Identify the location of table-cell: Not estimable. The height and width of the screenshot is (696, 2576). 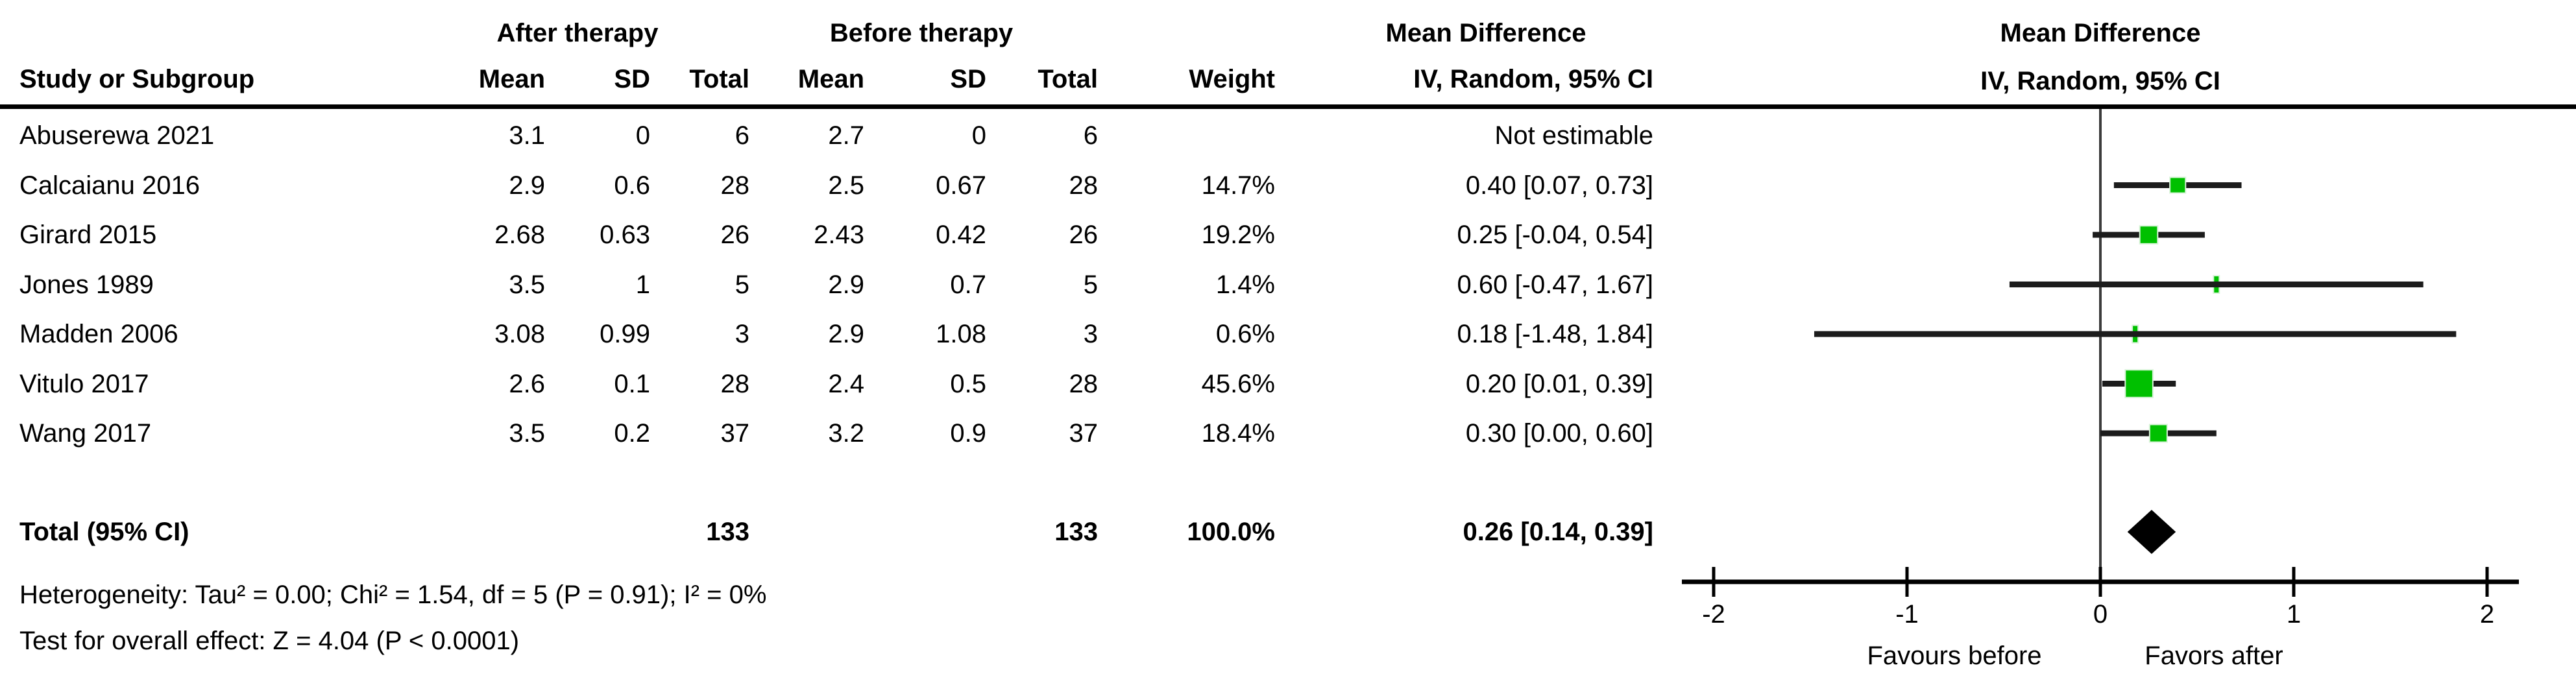
(1573, 135).